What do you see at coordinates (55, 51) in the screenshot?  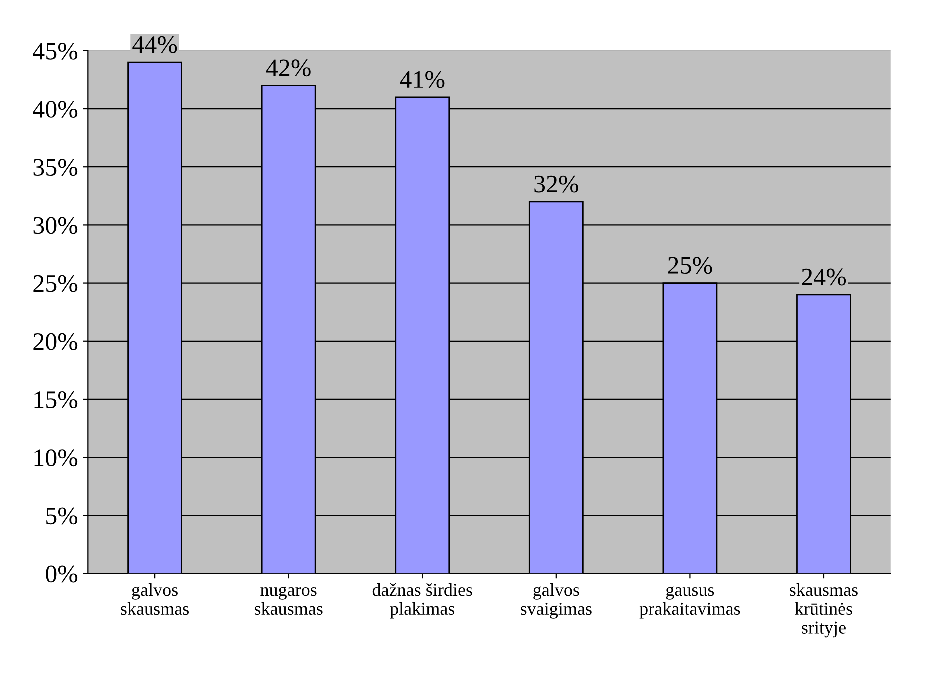 I see `y-tick-label: 45%` at bounding box center [55, 51].